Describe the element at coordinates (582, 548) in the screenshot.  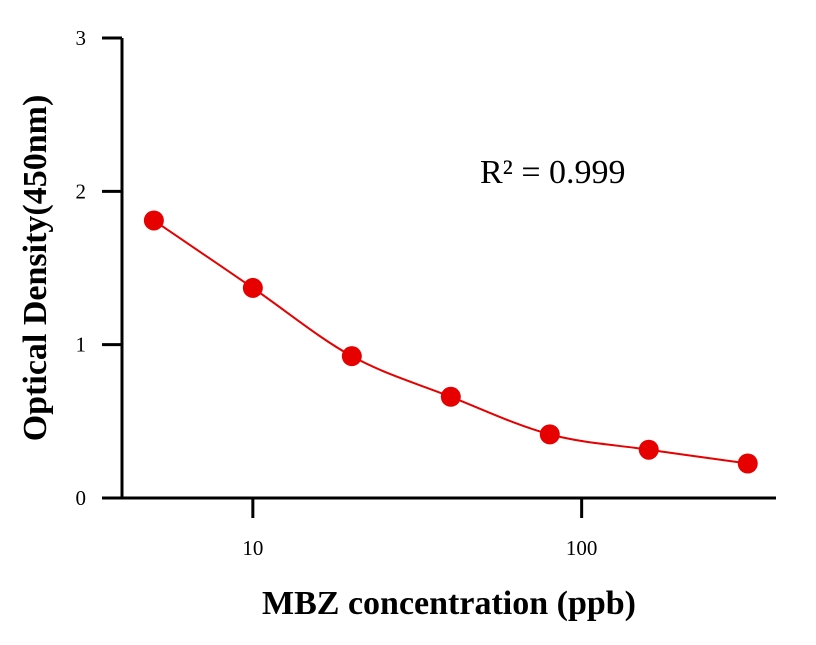
I see `x-tick-label: 100` at that location.